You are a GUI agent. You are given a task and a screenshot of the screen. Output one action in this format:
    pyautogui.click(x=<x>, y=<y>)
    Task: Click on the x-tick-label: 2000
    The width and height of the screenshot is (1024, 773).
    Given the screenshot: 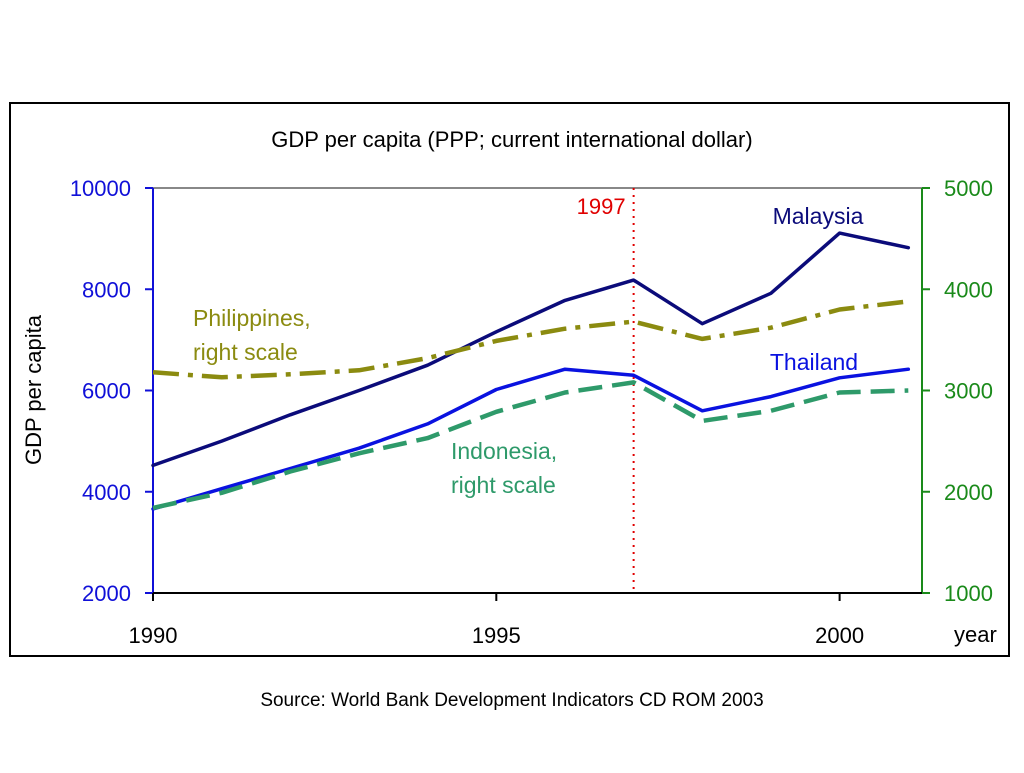 What is the action you would take?
    pyautogui.click(x=839, y=635)
    